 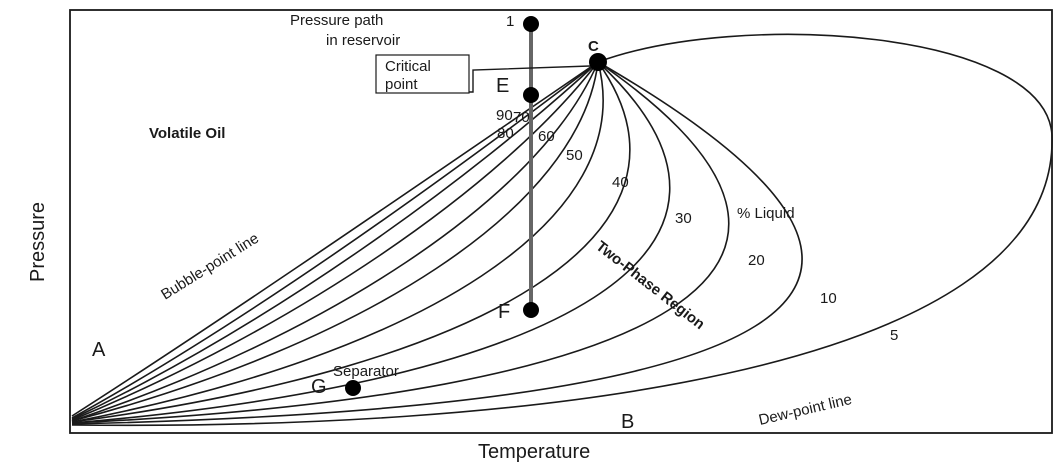 I want to click on point-f-label: F, so click(x=504, y=312).